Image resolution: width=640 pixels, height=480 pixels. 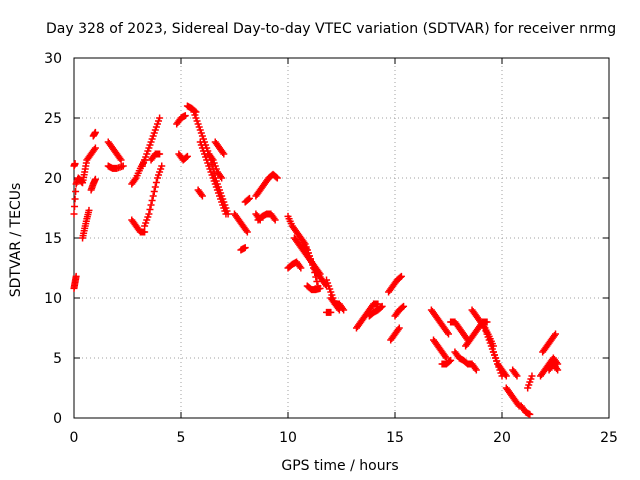 What do you see at coordinates (53, 239) in the screenshot?
I see `y-tick-label: 15` at bounding box center [53, 239].